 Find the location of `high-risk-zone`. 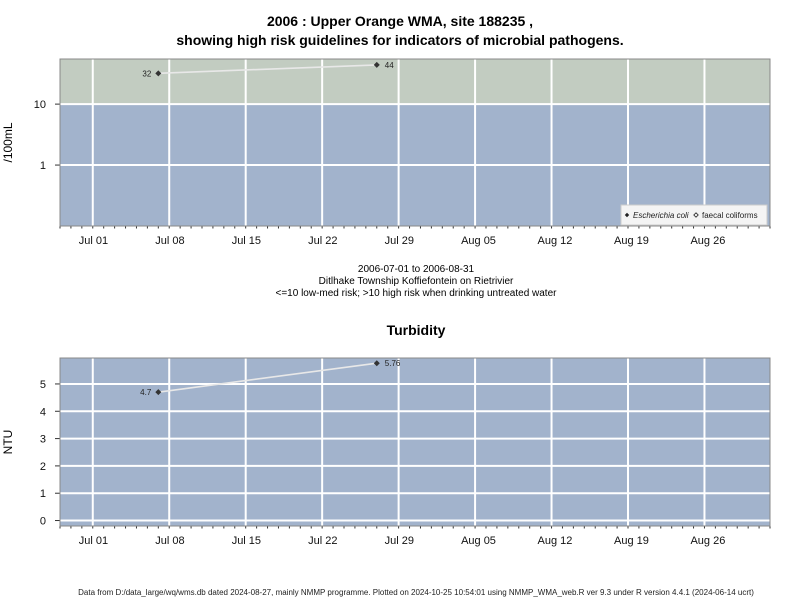

high-risk-zone is located at coordinates (415, 82).